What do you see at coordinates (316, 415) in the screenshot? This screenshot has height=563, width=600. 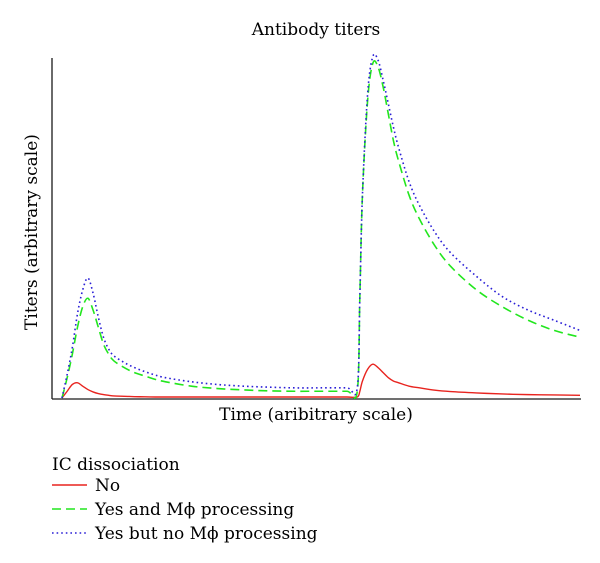 I see `x-axis-label: Time (aribitrary scale)` at bounding box center [316, 415].